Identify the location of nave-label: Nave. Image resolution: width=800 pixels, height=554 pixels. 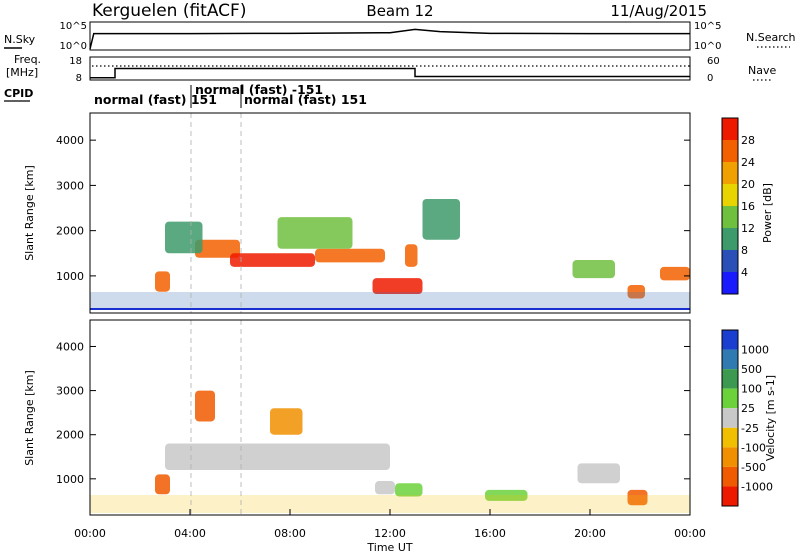
(762, 70).